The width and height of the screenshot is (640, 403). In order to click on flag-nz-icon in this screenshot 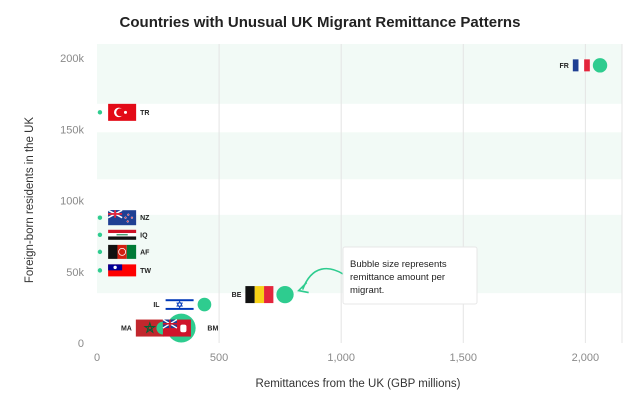, I will do `click(122, 217)`.